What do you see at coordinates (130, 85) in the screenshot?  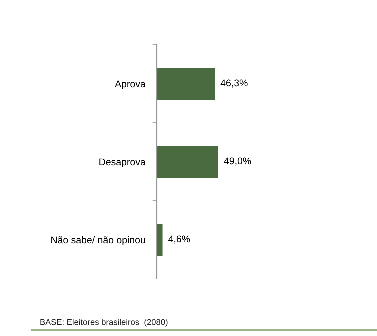 I see `y-tick-label: Aprova` at bounding box center [130, 85].